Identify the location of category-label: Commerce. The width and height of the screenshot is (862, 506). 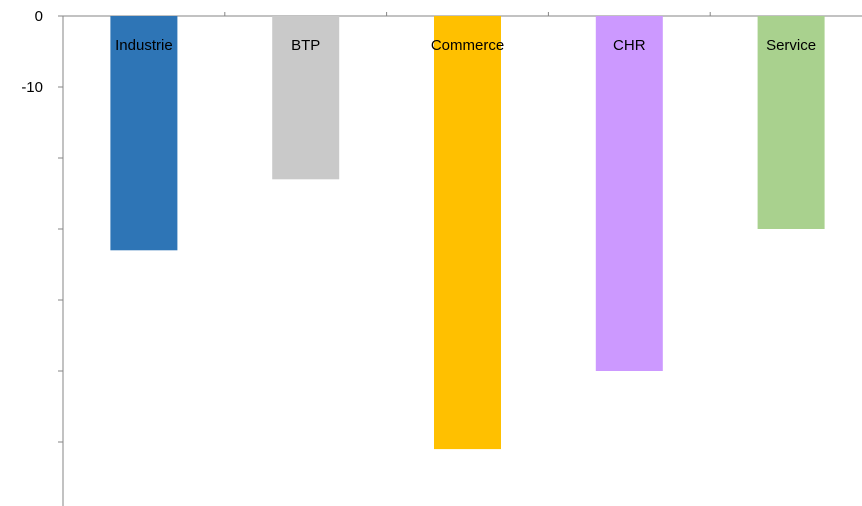
(467, 45).